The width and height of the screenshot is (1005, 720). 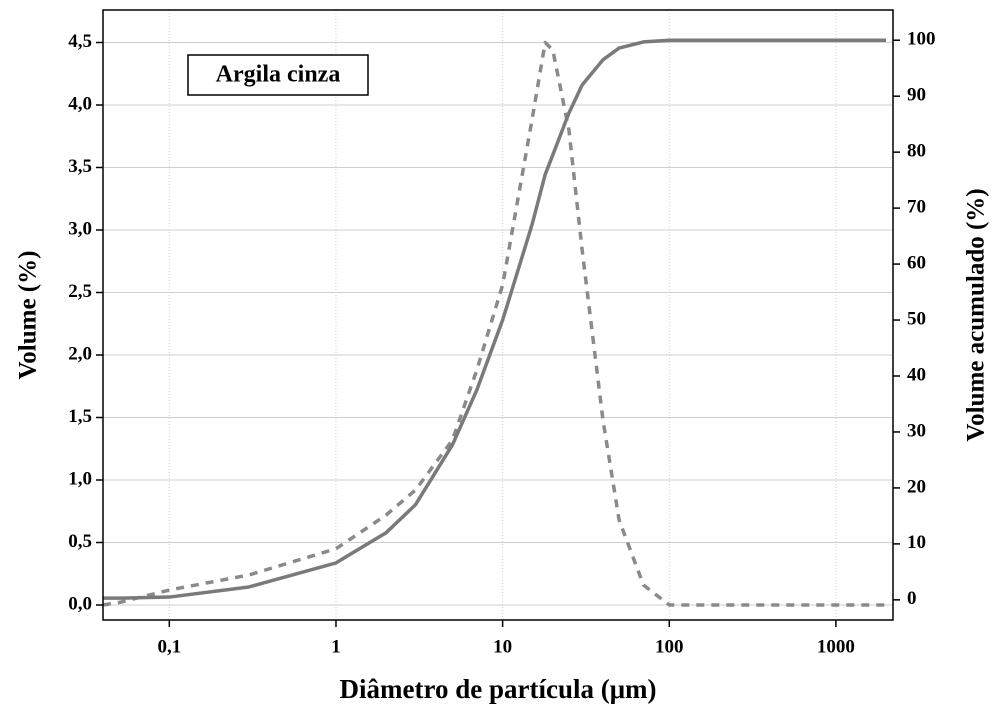 I want to click on annotation-box, so click(x=278, y=75).